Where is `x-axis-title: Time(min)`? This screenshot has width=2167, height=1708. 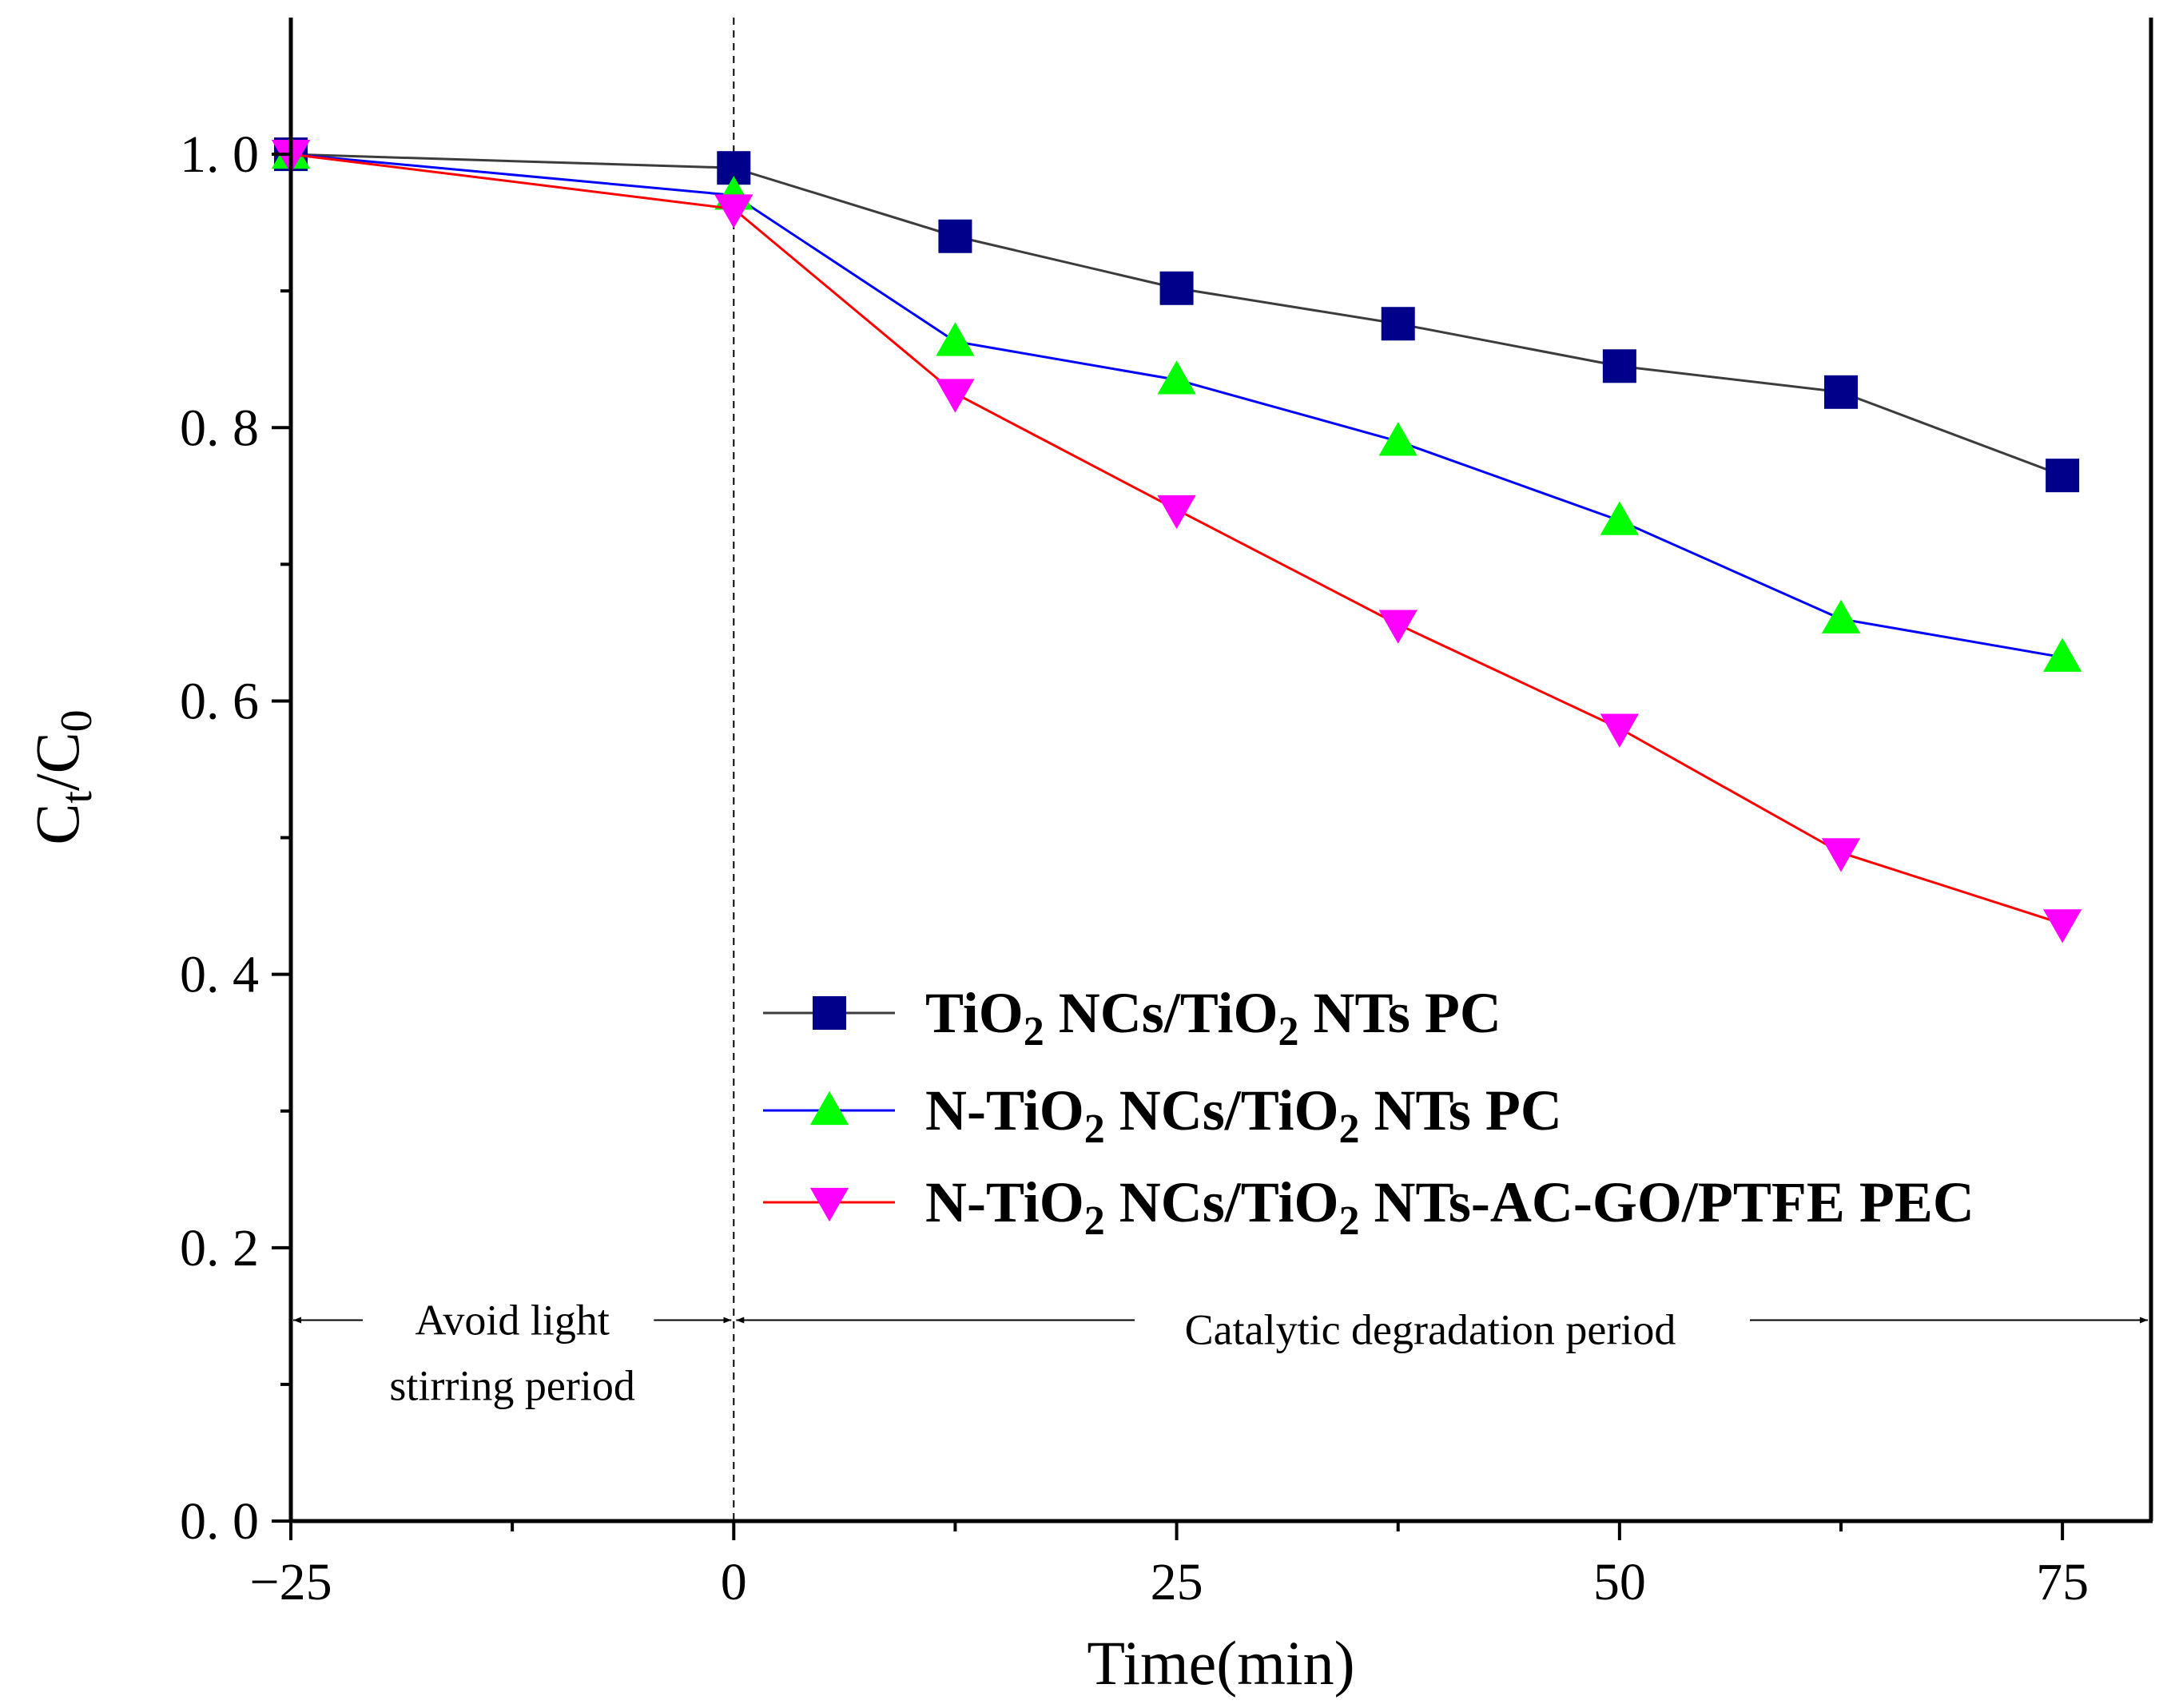
x-axis-title: Time(min) is located at coordinates (1221, 1663).